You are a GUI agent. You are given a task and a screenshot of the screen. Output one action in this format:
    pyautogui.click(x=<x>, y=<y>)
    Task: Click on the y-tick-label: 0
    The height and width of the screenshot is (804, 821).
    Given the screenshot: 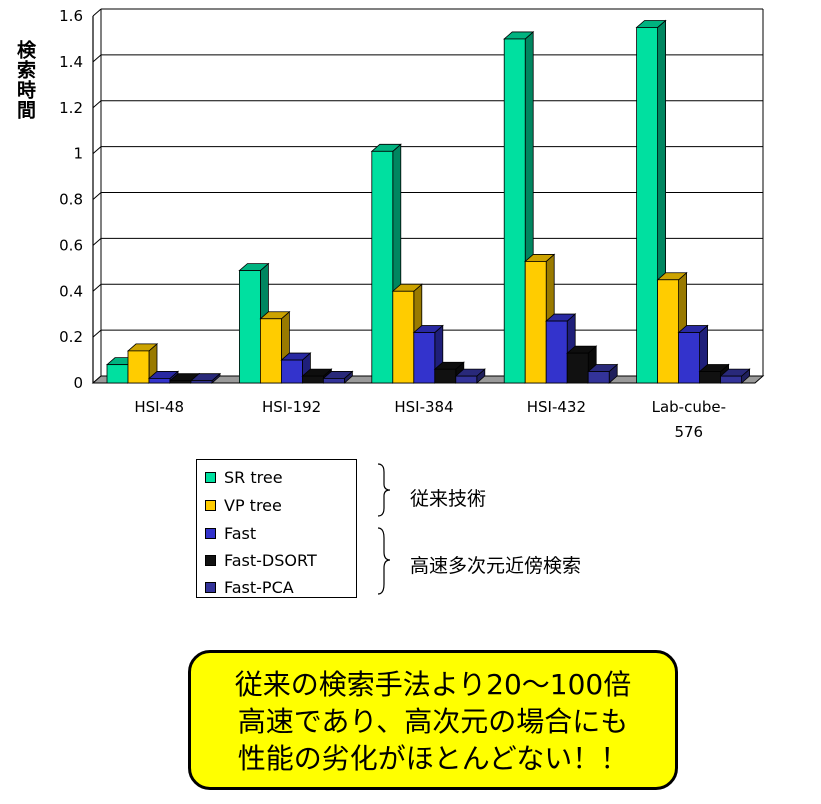 What is the action you would take?
    pyautogui.click(x=78, y=383)
    